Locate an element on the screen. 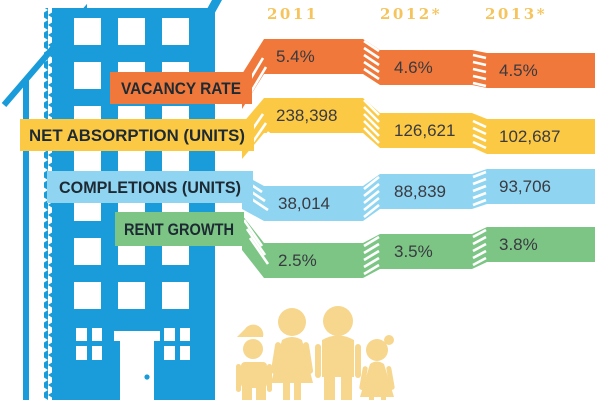  family-illustration is located at coordinates (315, 353).